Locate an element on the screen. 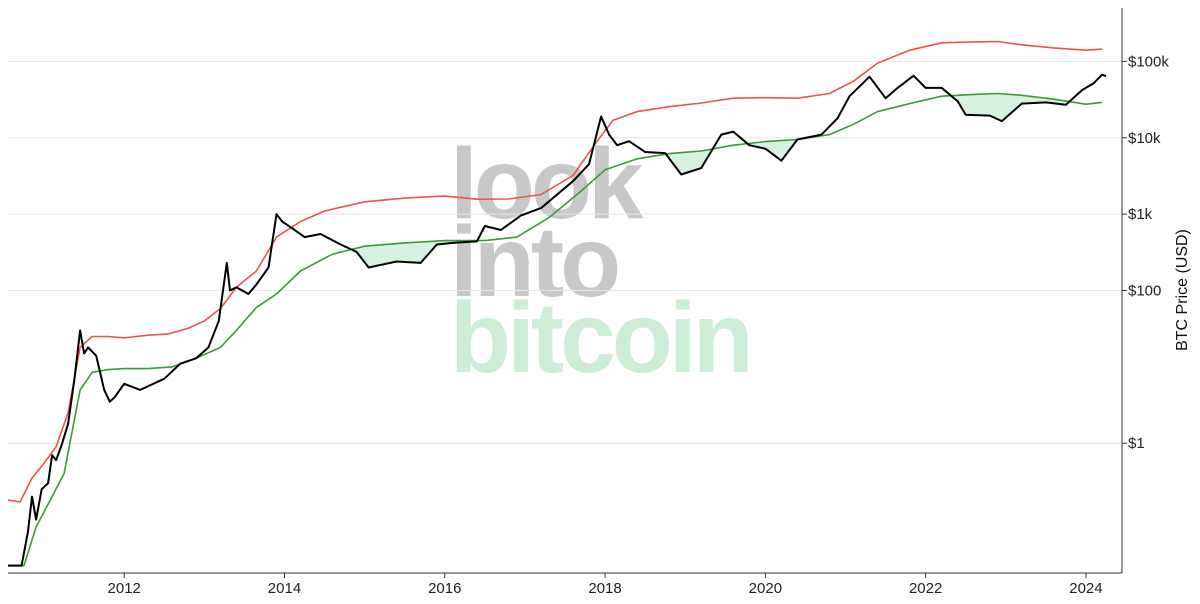 This screenshot has height=604, width=1200. watermark-look: look is located at coordinates (547, 184).